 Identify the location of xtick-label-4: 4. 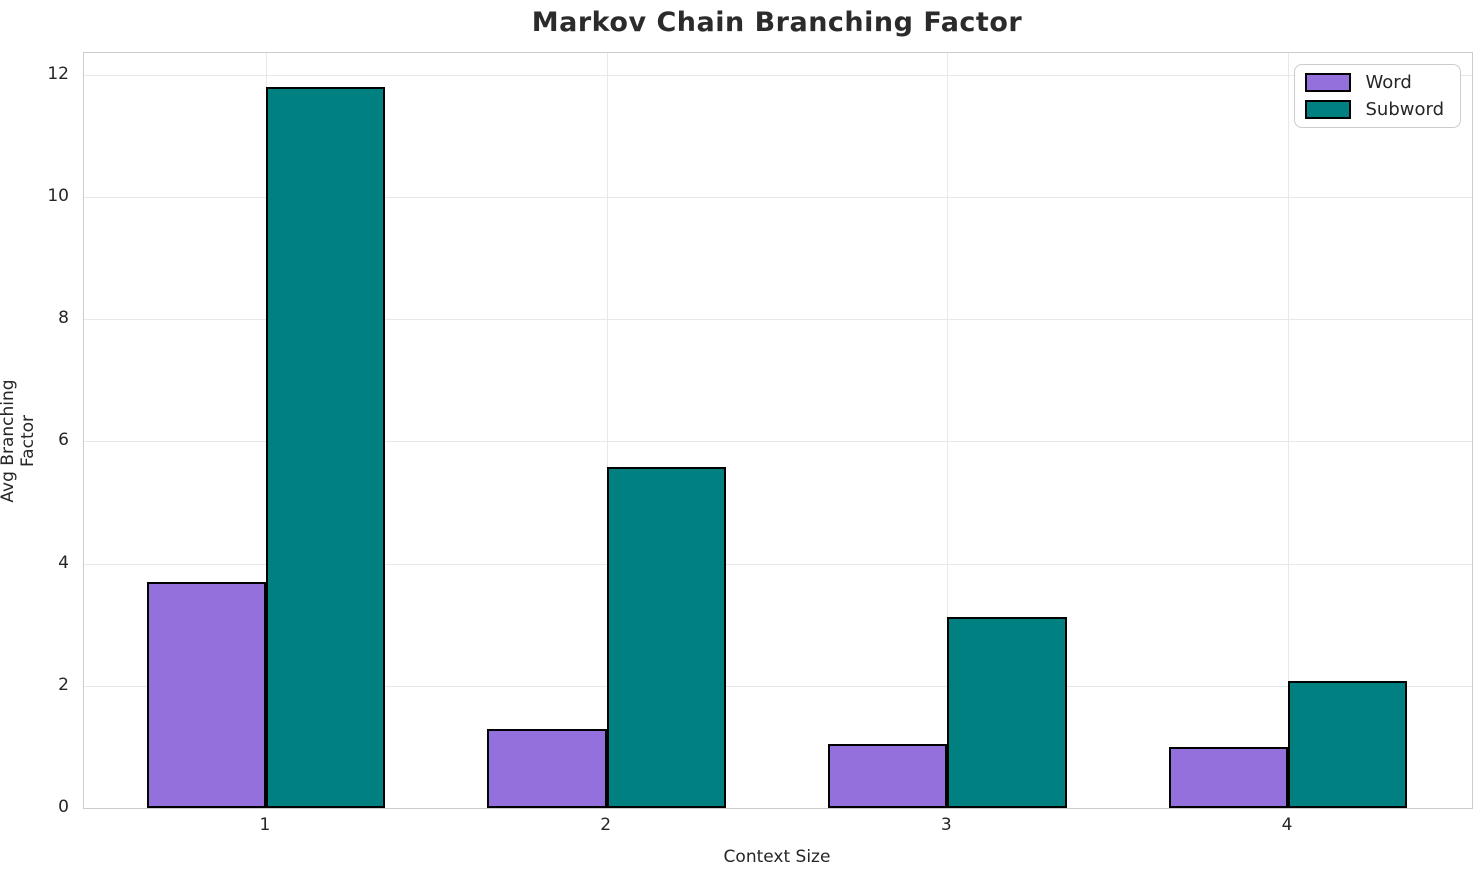
(1287, 825).